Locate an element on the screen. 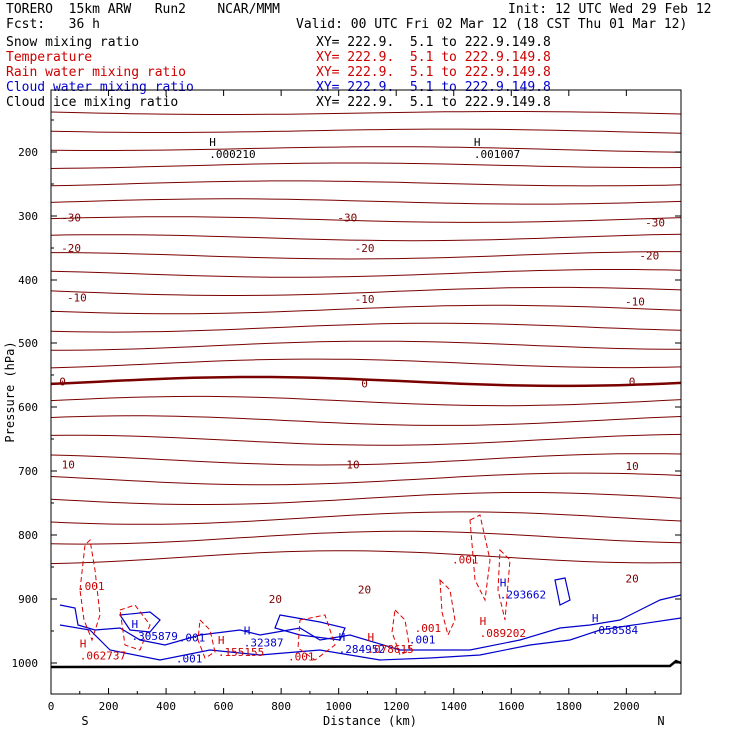 Image resolution: width=740 pixels, height=740 pixels. model-title: TORERO 15km ARW Run2 NCAR/MMM is located at coordinates (143, 9).